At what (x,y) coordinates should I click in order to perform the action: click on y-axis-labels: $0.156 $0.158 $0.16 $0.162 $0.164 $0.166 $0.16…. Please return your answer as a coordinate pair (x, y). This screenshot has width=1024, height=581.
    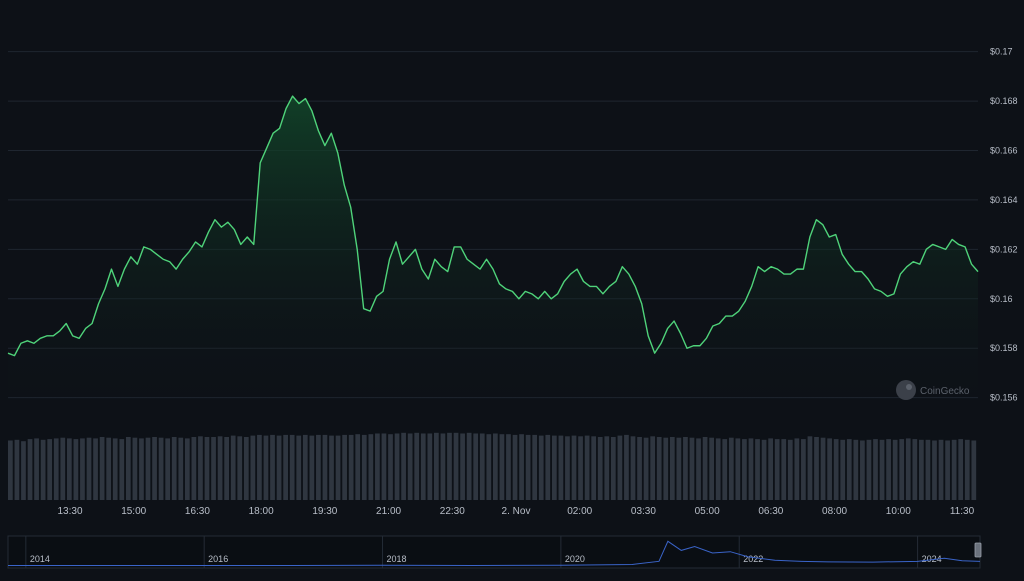
    Looking at the image, I should click on (1004, 225).